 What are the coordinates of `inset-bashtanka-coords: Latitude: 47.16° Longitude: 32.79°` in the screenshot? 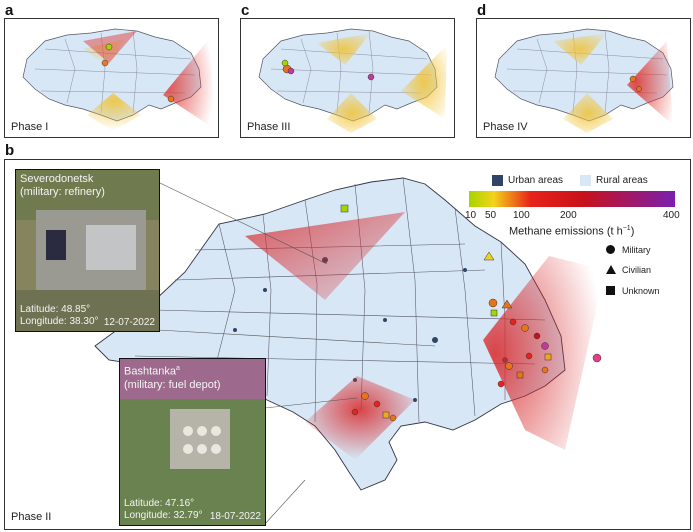 It's located at (163, 509).